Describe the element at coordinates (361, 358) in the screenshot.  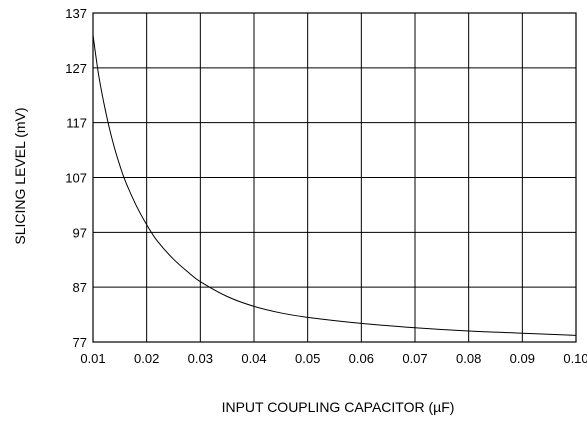
I see `x-tick-label: 0.06` at that location.